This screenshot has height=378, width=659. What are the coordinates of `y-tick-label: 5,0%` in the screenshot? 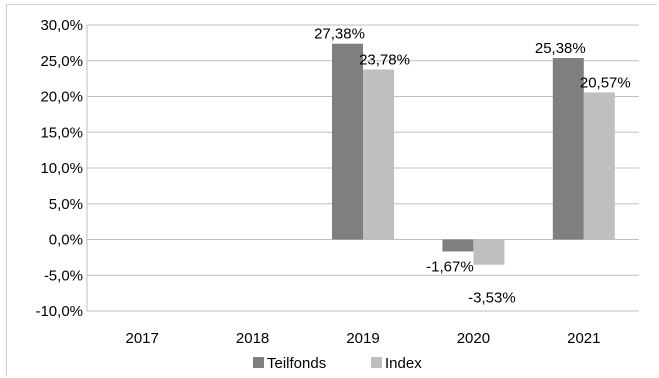 It's located at (66, 204).